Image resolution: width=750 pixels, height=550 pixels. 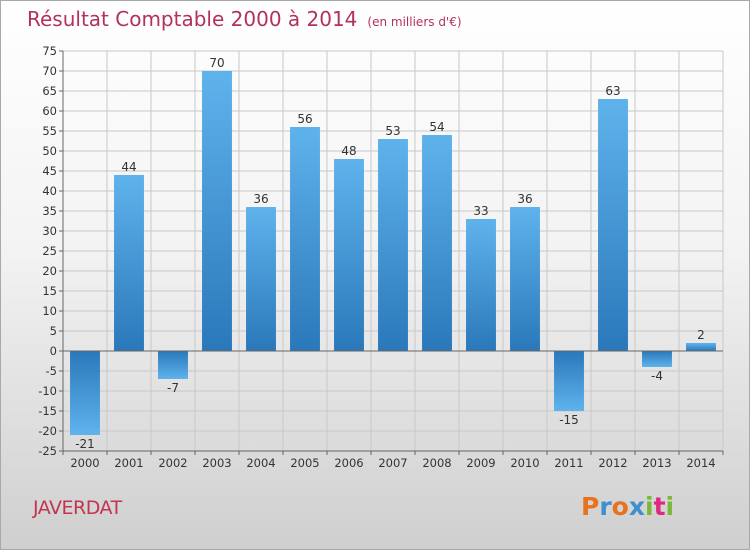 What do you see at coordinates (47, 431) in the screenshot?
I see `y-tick-label: -20` at bounding box center [47, 431].